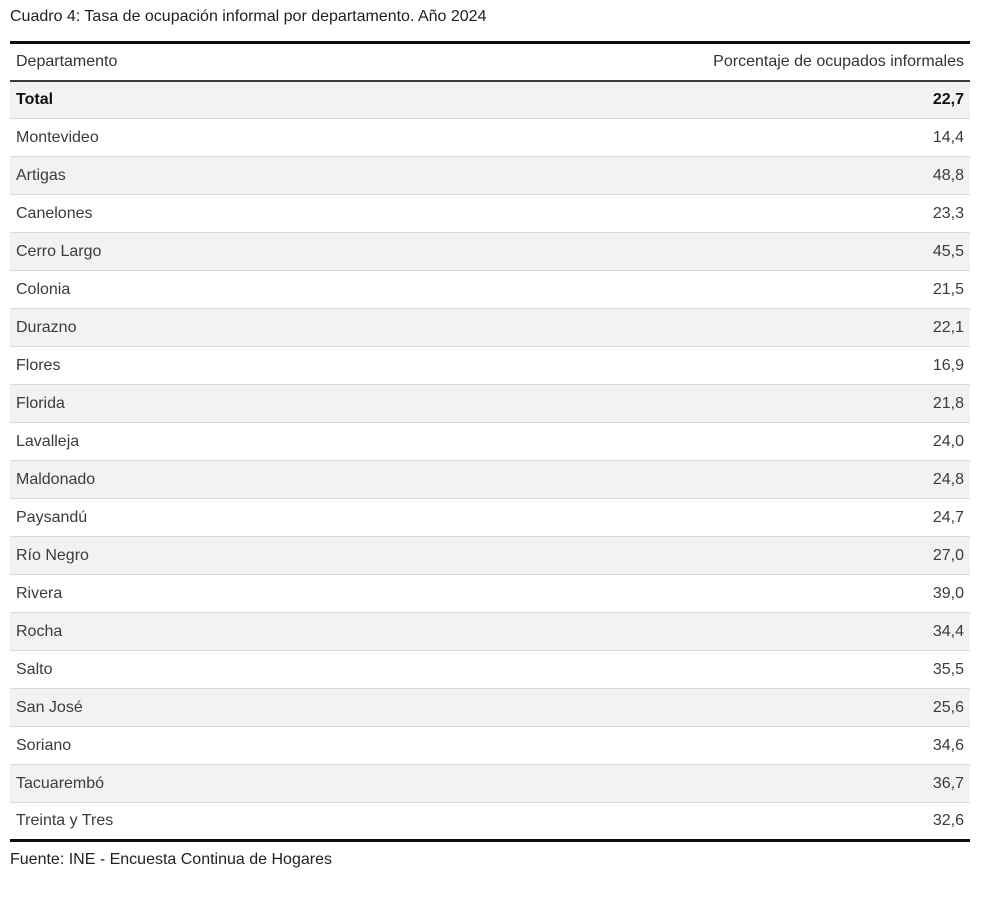  I want to click on department-cell: Florida, so click(298, 403).